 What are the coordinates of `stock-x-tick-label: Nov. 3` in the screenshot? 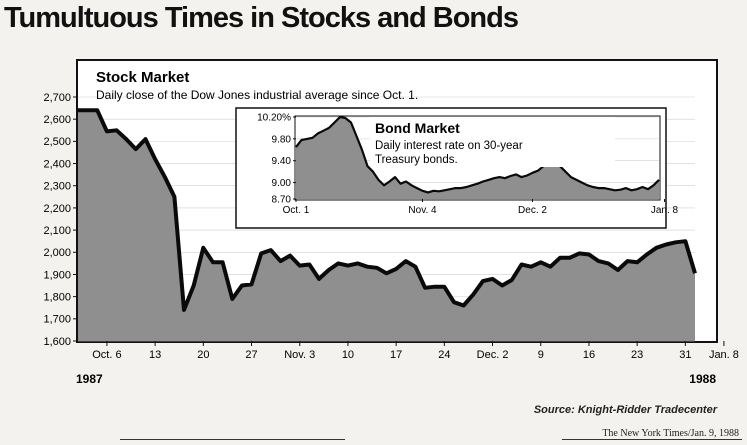 It's located at (299, 355).